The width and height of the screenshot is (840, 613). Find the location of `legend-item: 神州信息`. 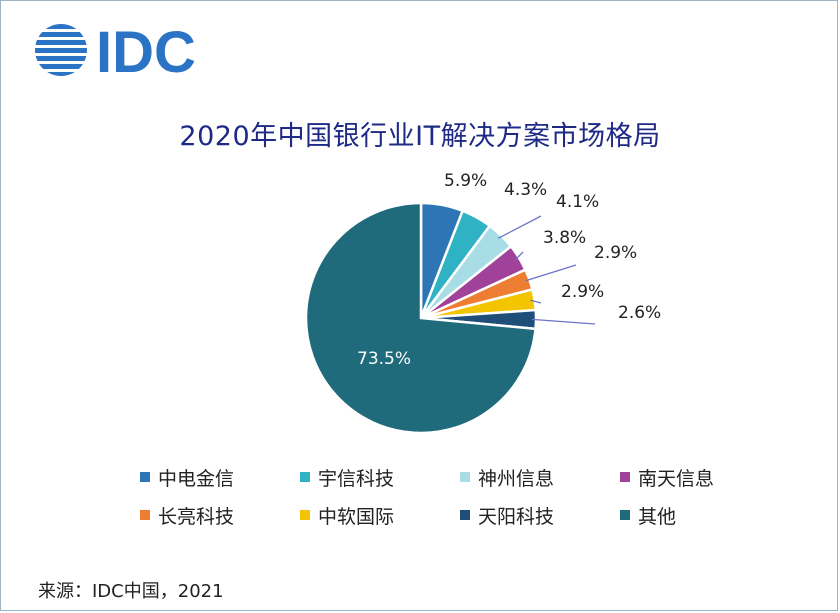

legend-item: 神州信息 is located at coordinates (540, 478).